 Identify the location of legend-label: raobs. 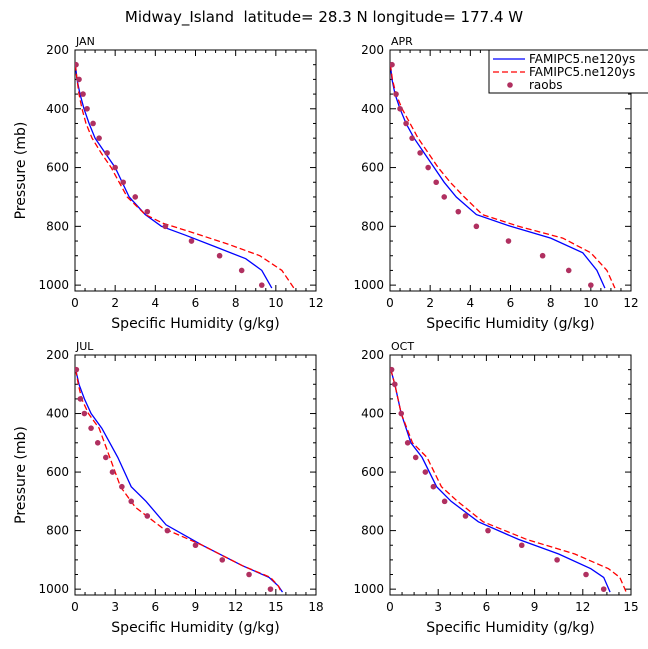
(546, 85).